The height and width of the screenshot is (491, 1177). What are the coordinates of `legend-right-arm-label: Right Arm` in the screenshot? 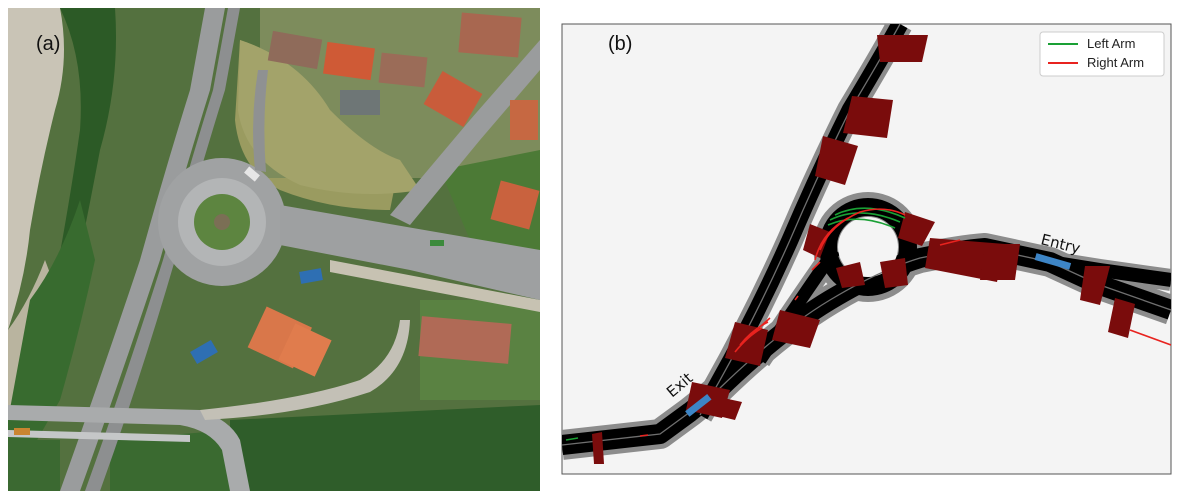 It's located at (1115, 62).